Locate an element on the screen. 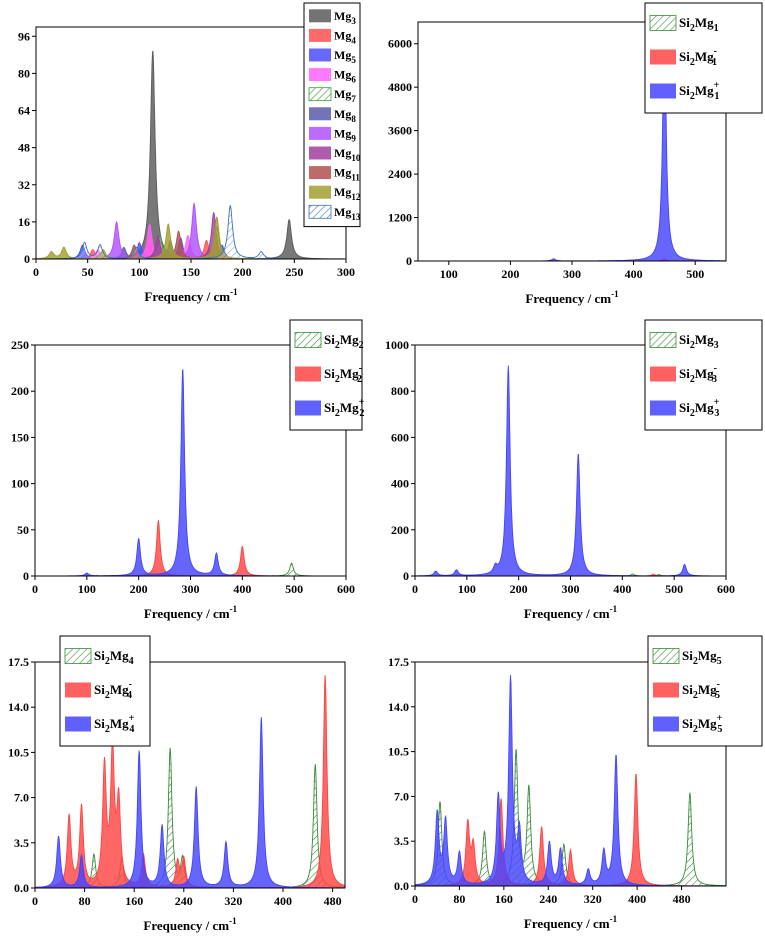  legend-label: Mg7 is located at coordinates (345, 95).